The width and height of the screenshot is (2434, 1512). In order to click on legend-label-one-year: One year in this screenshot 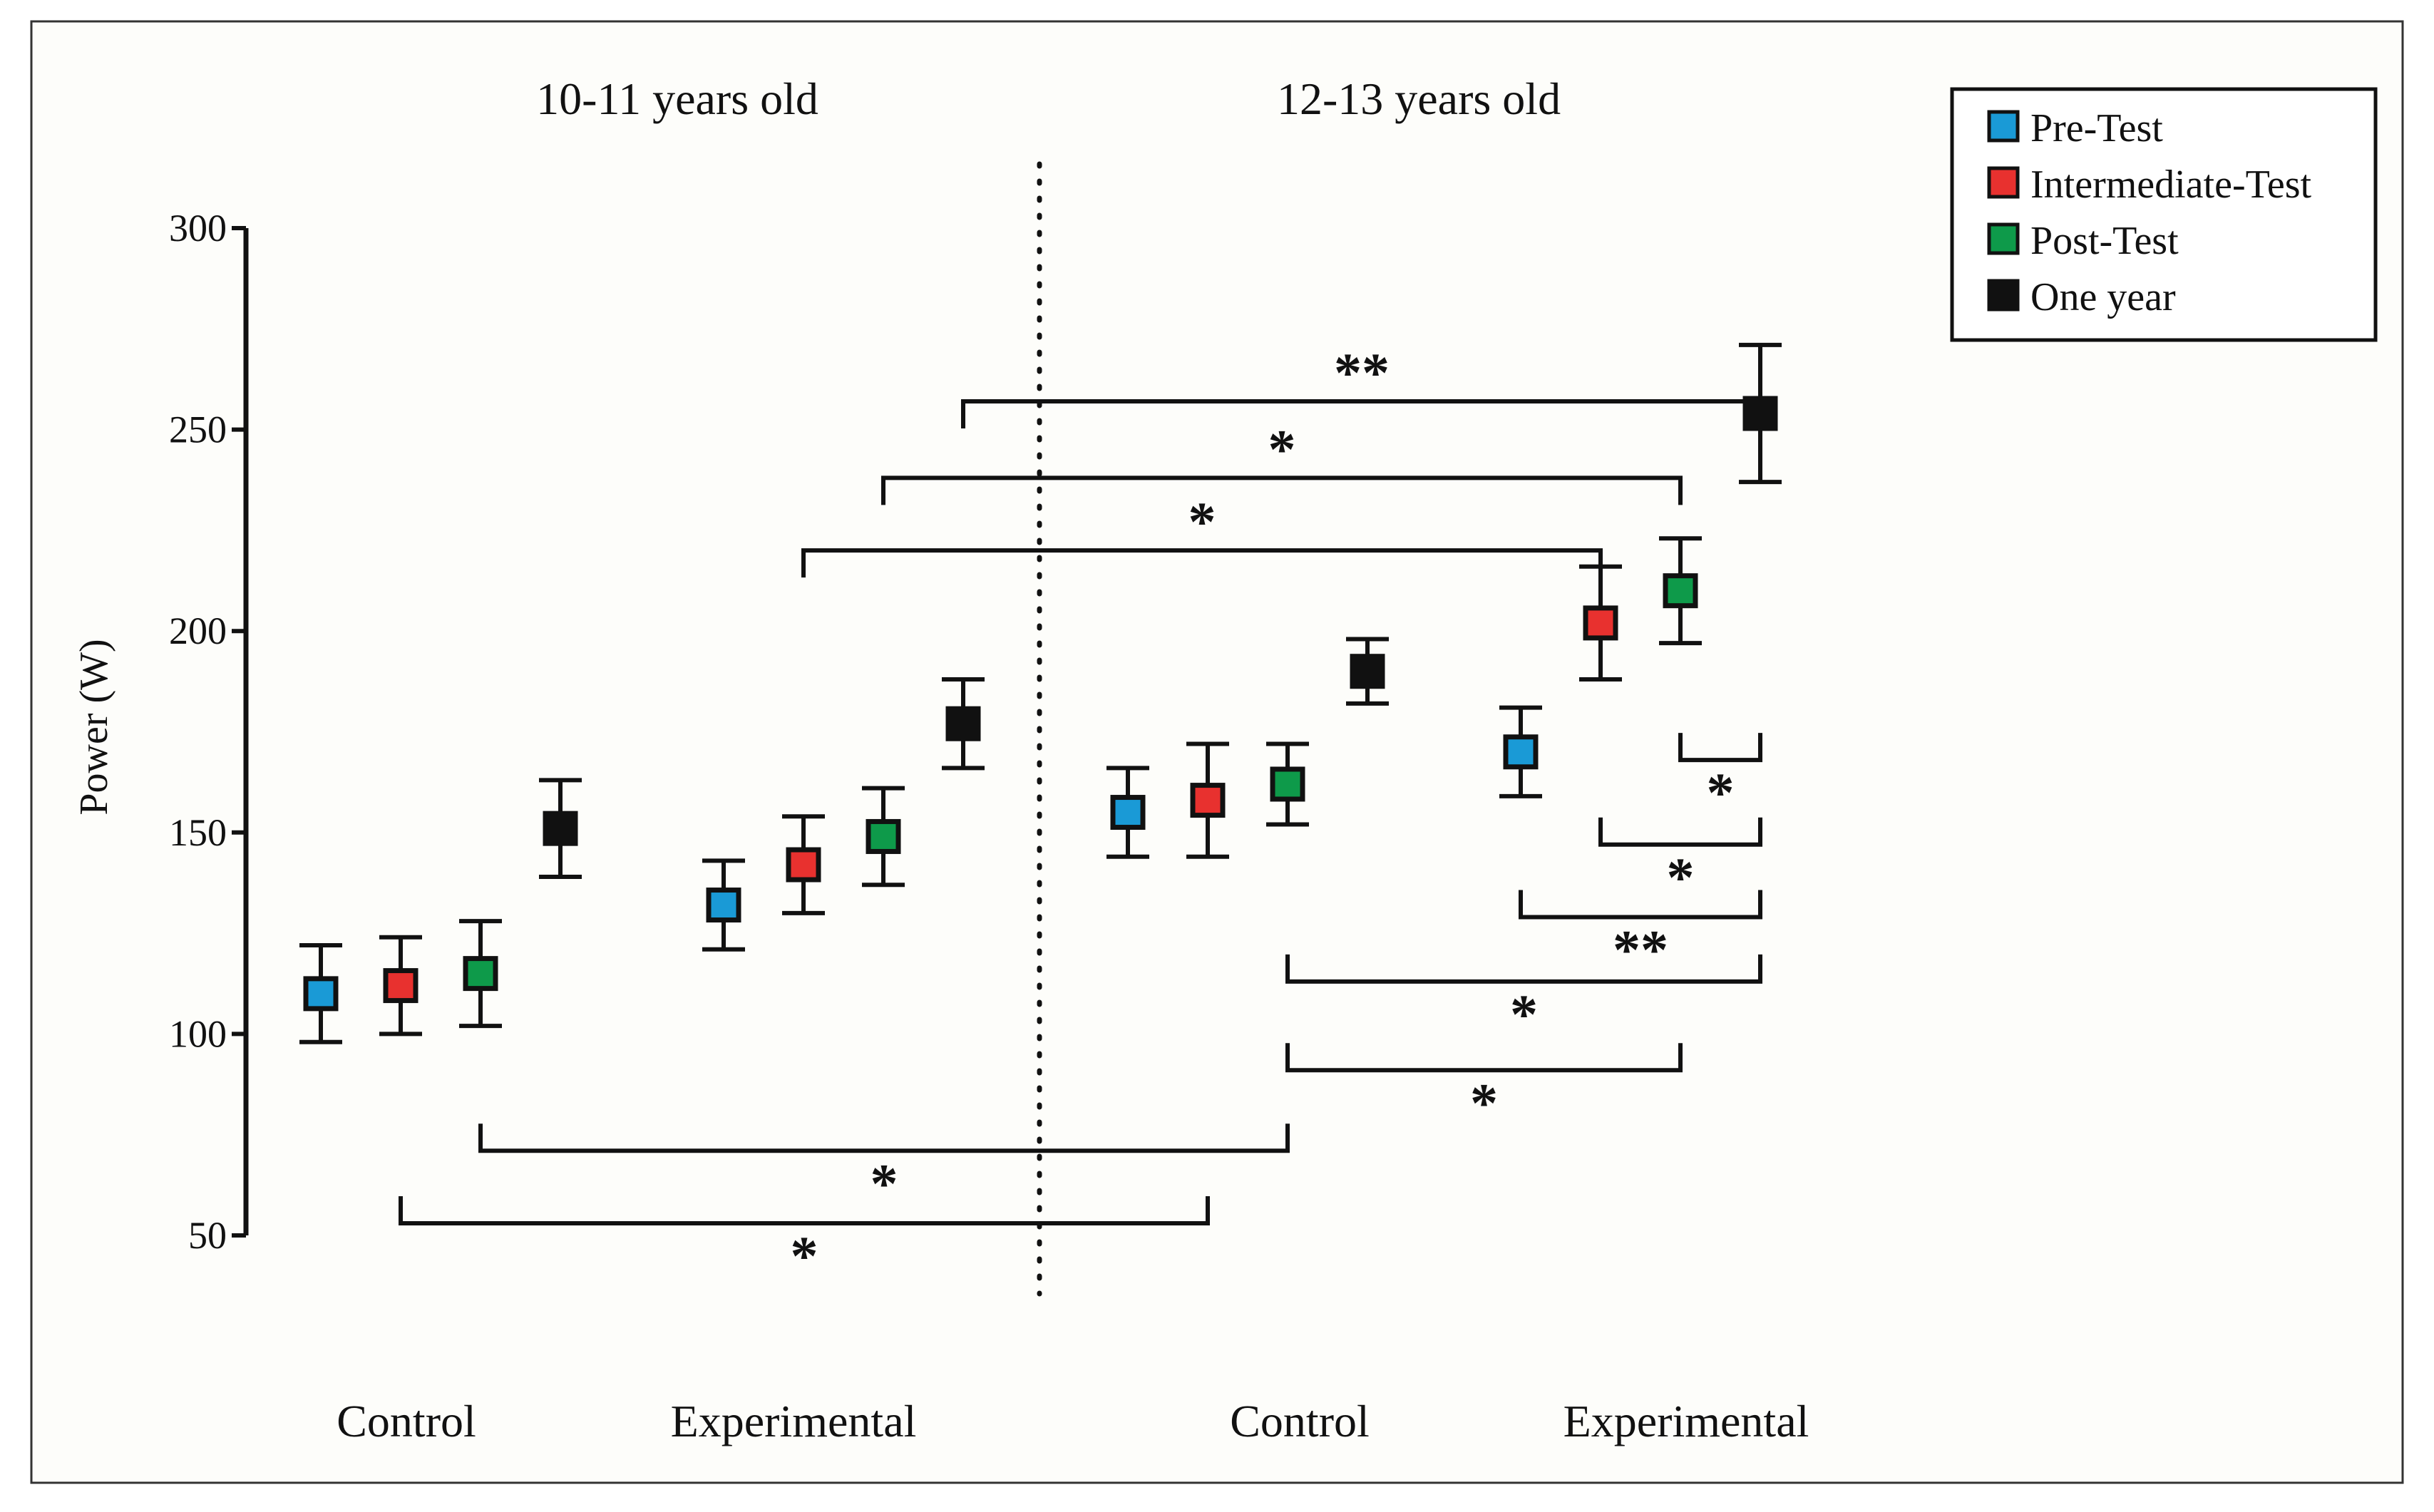, I will do `click(2103, 297)`.